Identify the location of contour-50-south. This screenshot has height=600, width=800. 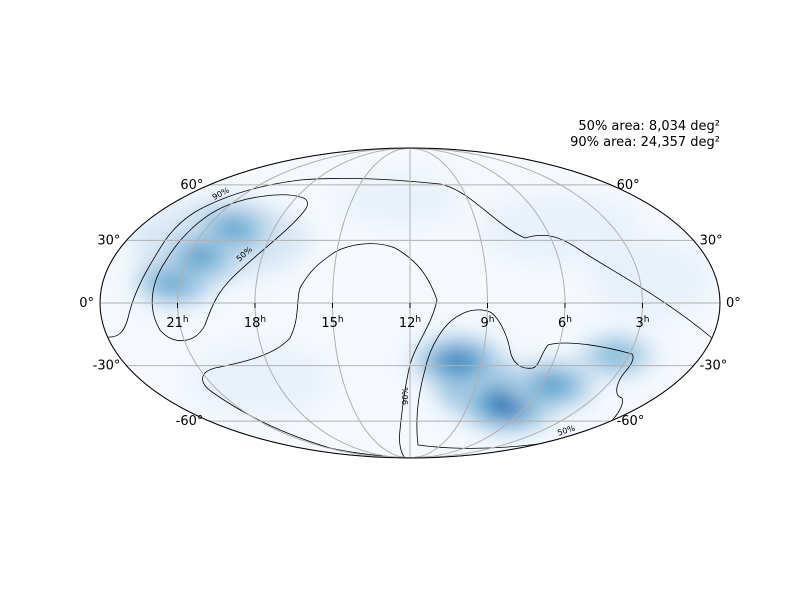
(525, 379).